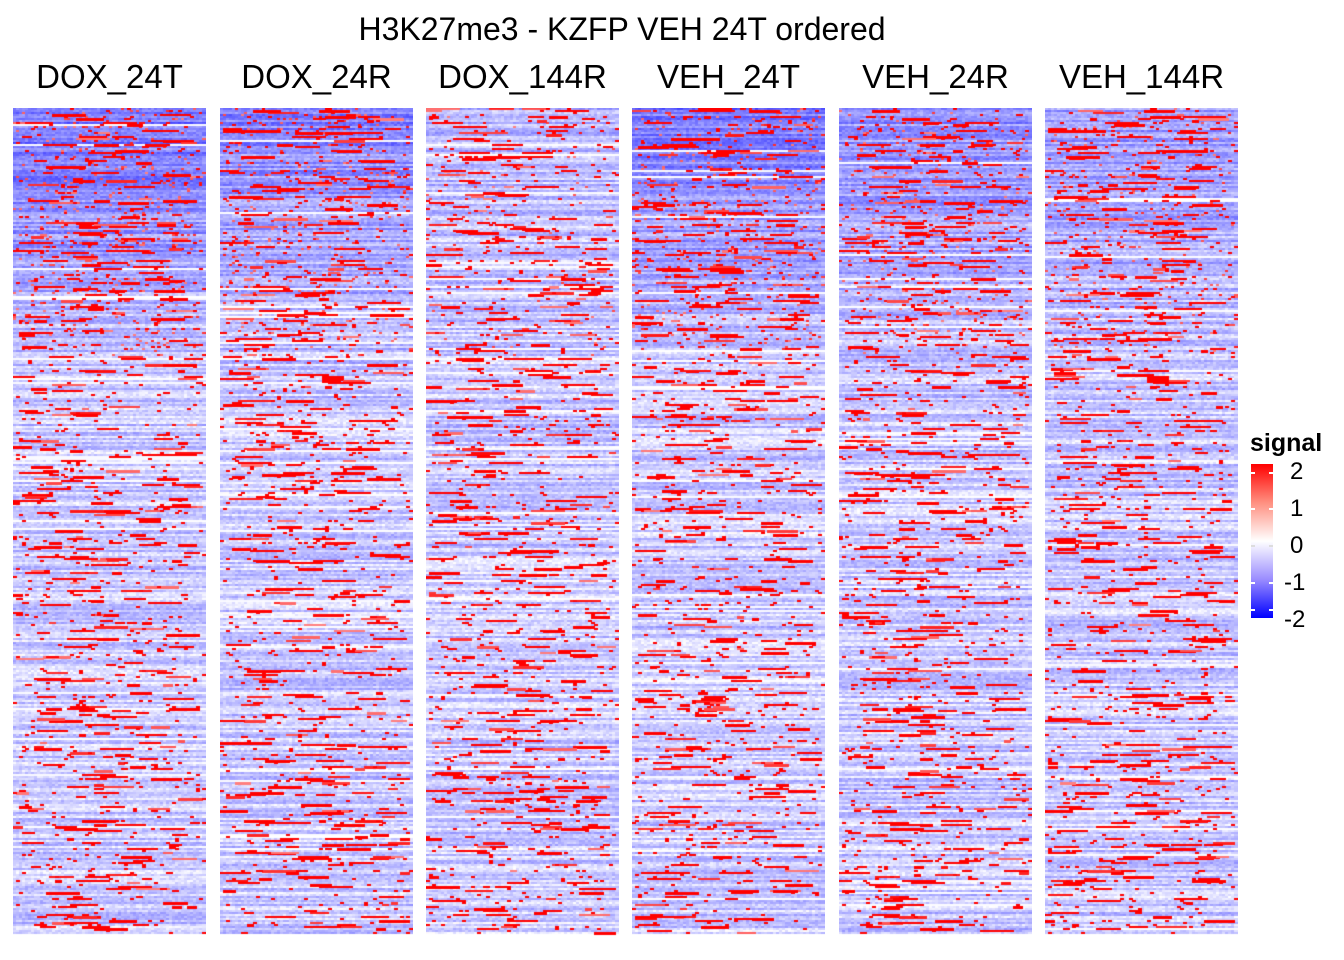 This screenshot has width=1344, height=960. Describe the element at coordinates (728, 76) in the screenshot. I see `panel-label-veh-24t: VEH_24T` at that location.